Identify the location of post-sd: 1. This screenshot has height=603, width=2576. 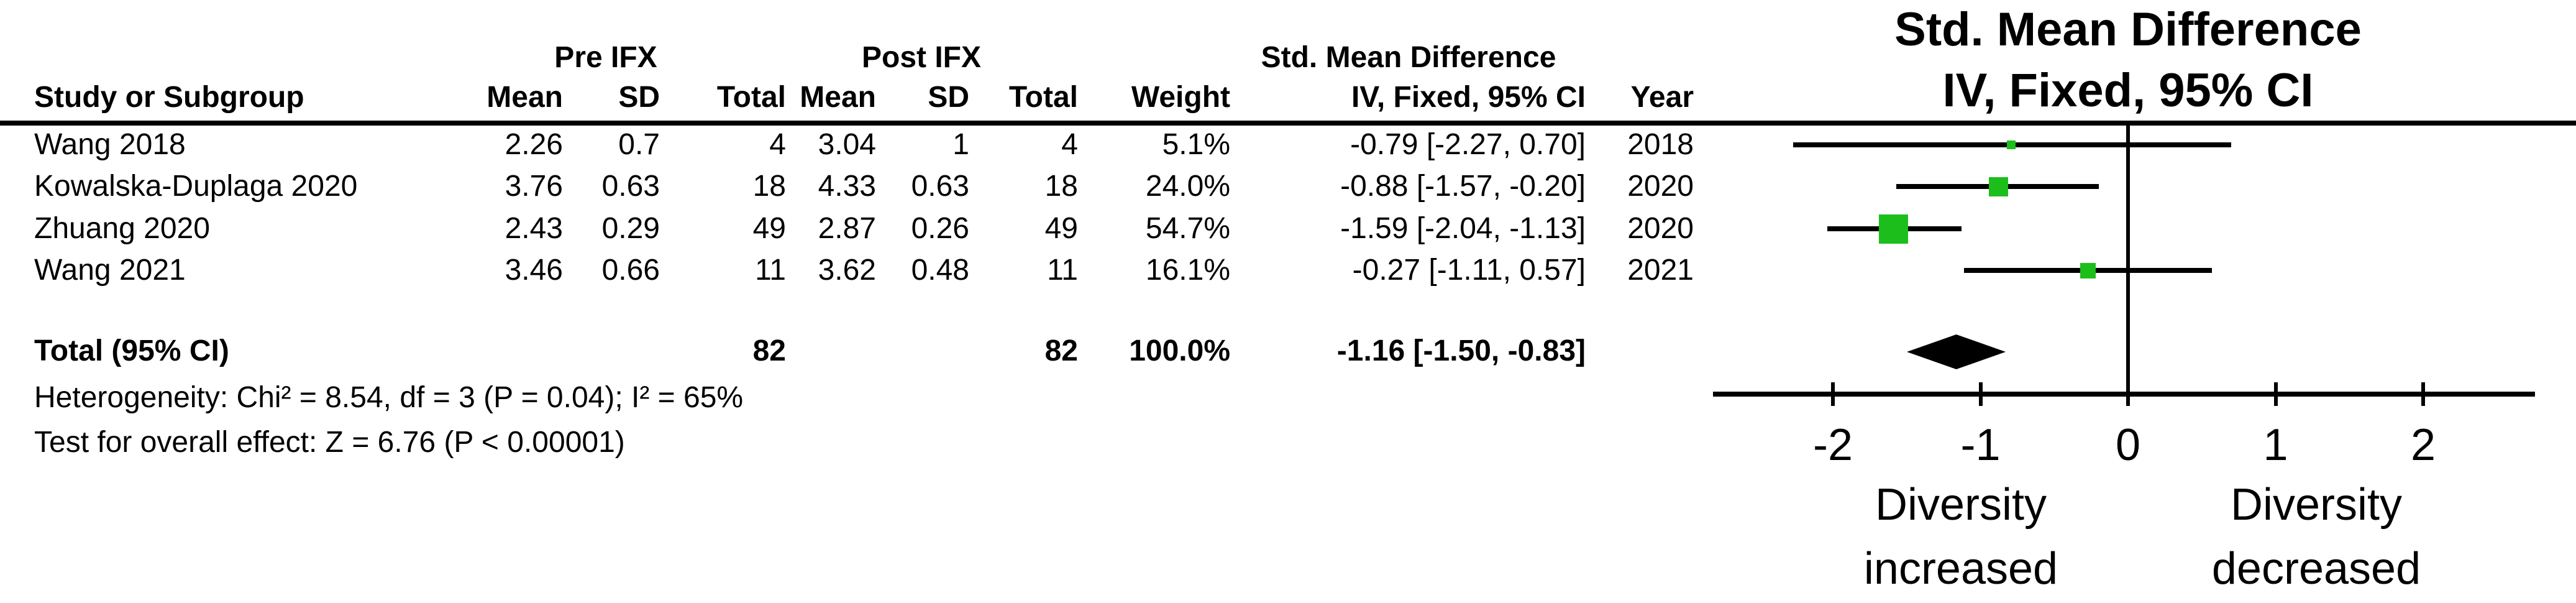
(960, 144).